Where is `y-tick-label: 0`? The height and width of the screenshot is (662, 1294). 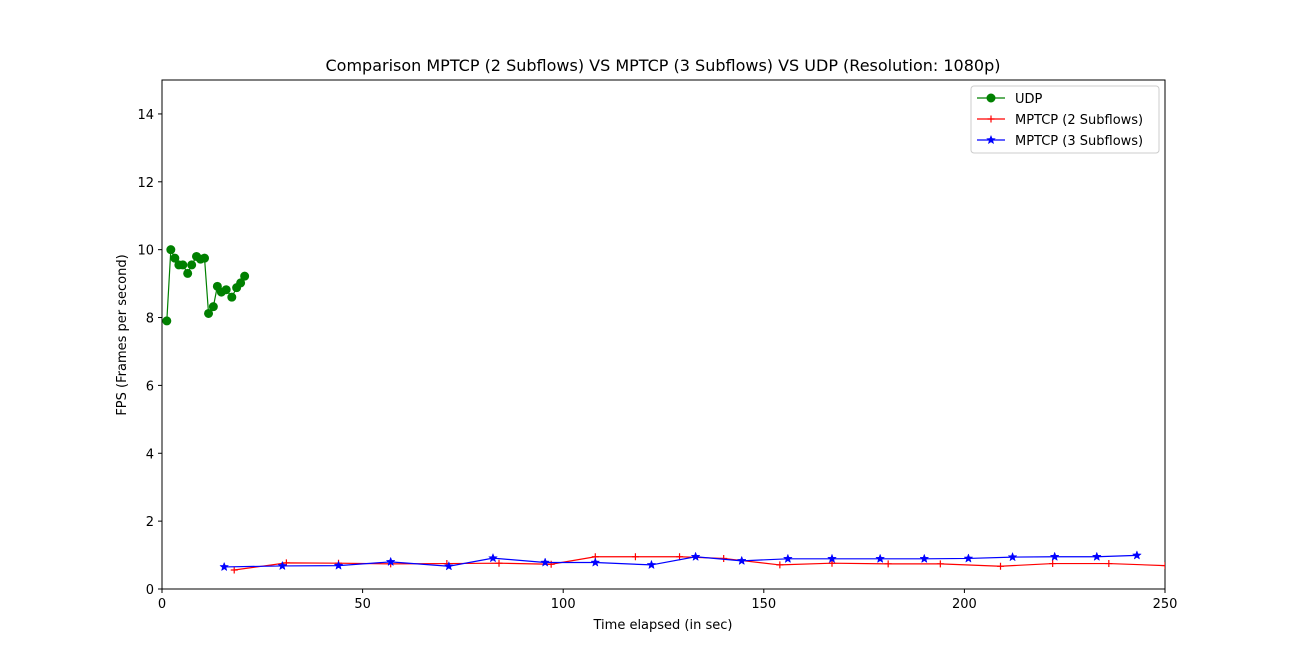 y-tick-label: 0 is located at coordinates (150, 590).